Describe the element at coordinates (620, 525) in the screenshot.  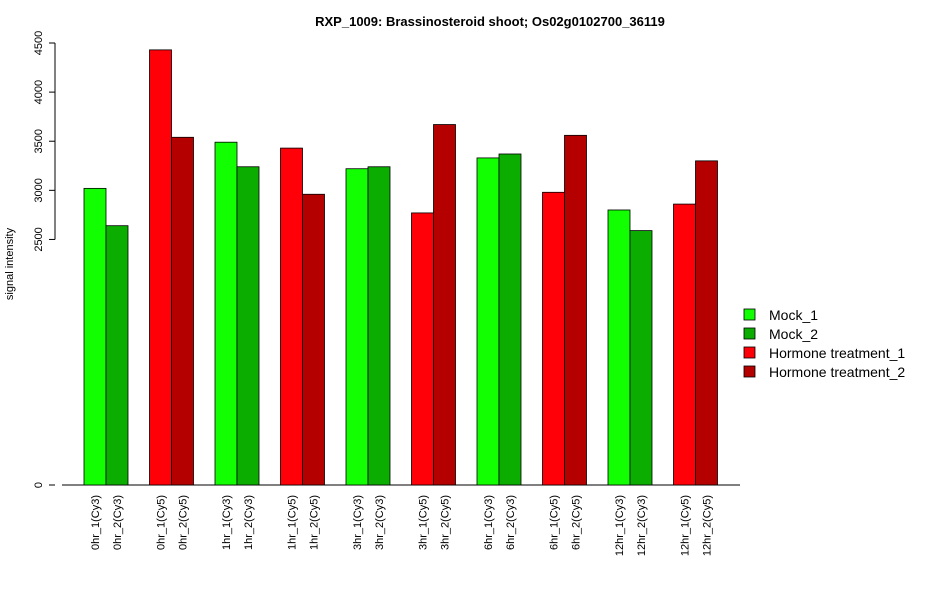
I see `x-tick-label: 12hr_1(Cy3)` at that location.